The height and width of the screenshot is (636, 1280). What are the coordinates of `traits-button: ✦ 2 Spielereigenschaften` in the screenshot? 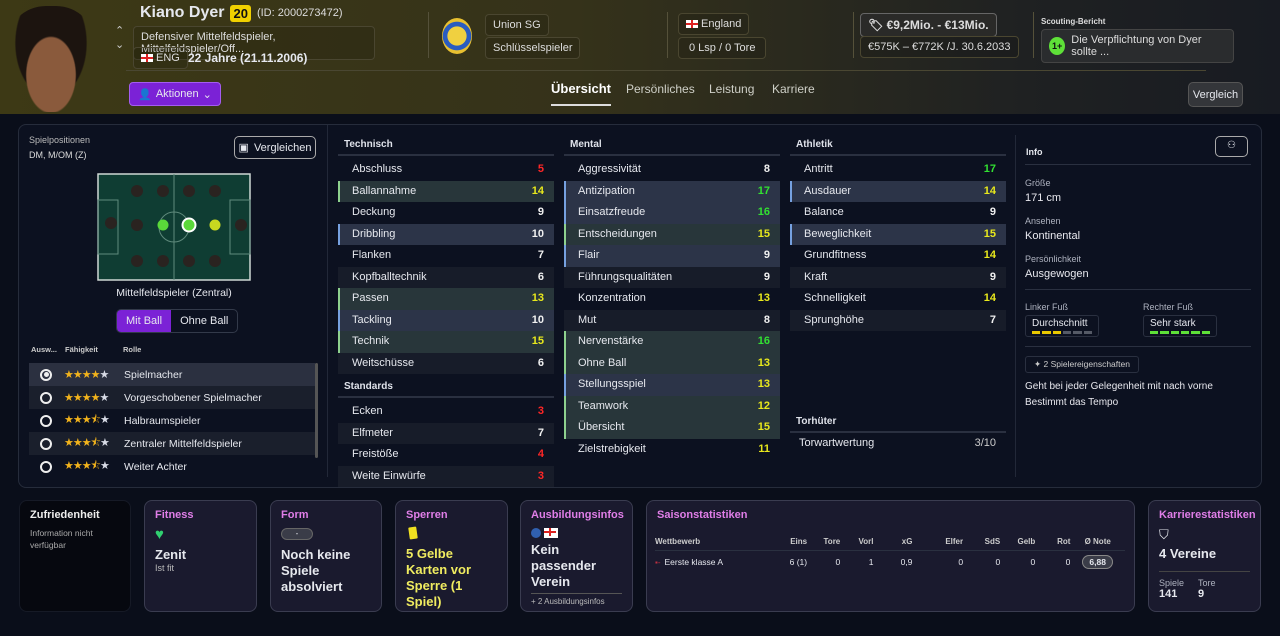 It's located at (1082, 364).